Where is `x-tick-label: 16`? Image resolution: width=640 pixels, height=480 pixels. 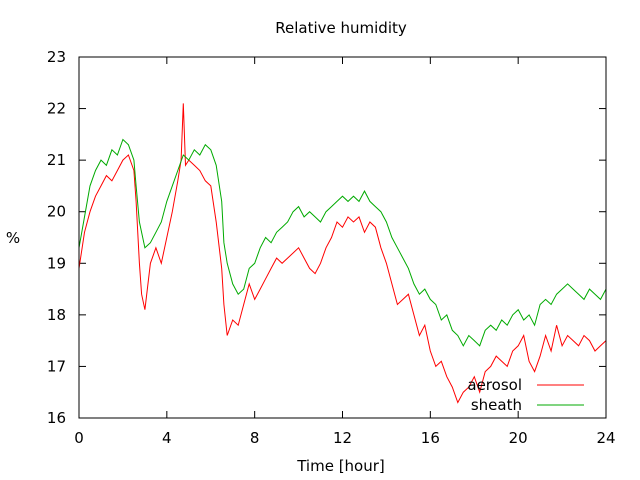 x-tick-label: 16 is located at coordinates (430, 438).